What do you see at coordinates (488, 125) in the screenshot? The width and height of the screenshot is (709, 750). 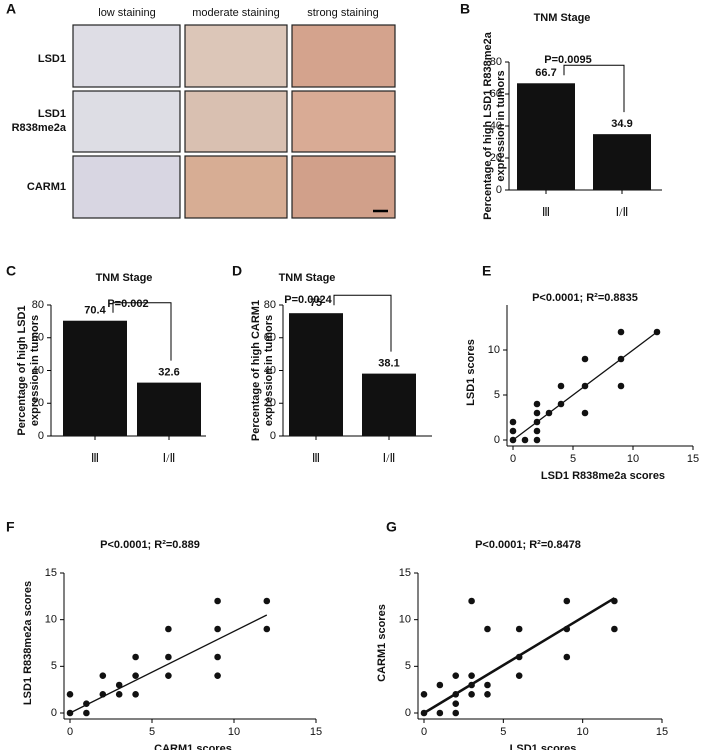 I see `y-axis-title: Percentage of high LSD1 R838me2a` at bounding box center [488, 125].